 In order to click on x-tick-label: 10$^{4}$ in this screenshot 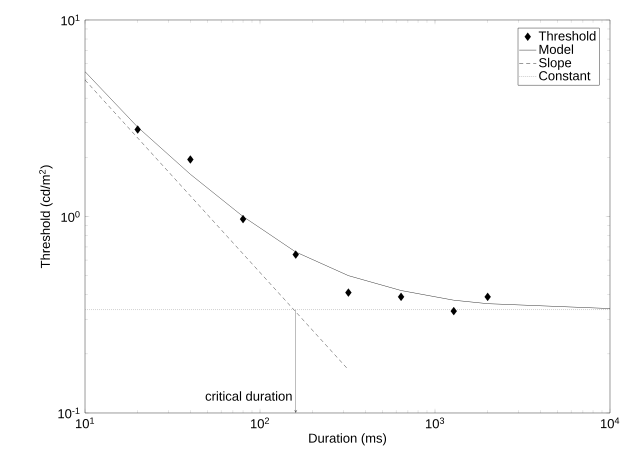, I will do `click(610, 423)`.